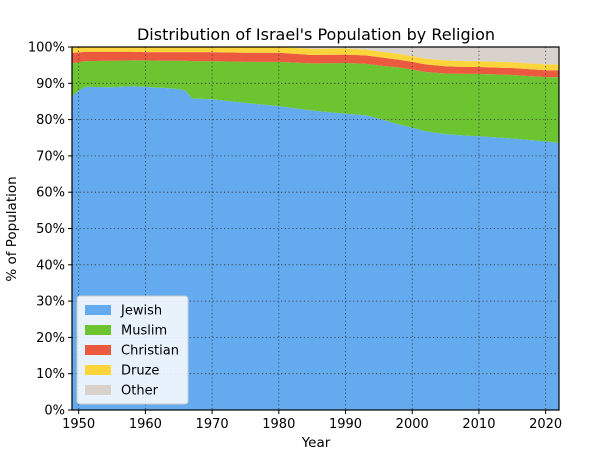  What do you see at coordinates (50, 120) in the screenshot?
I see `y-tick-label: 80%` at bounding box center [50, 120].